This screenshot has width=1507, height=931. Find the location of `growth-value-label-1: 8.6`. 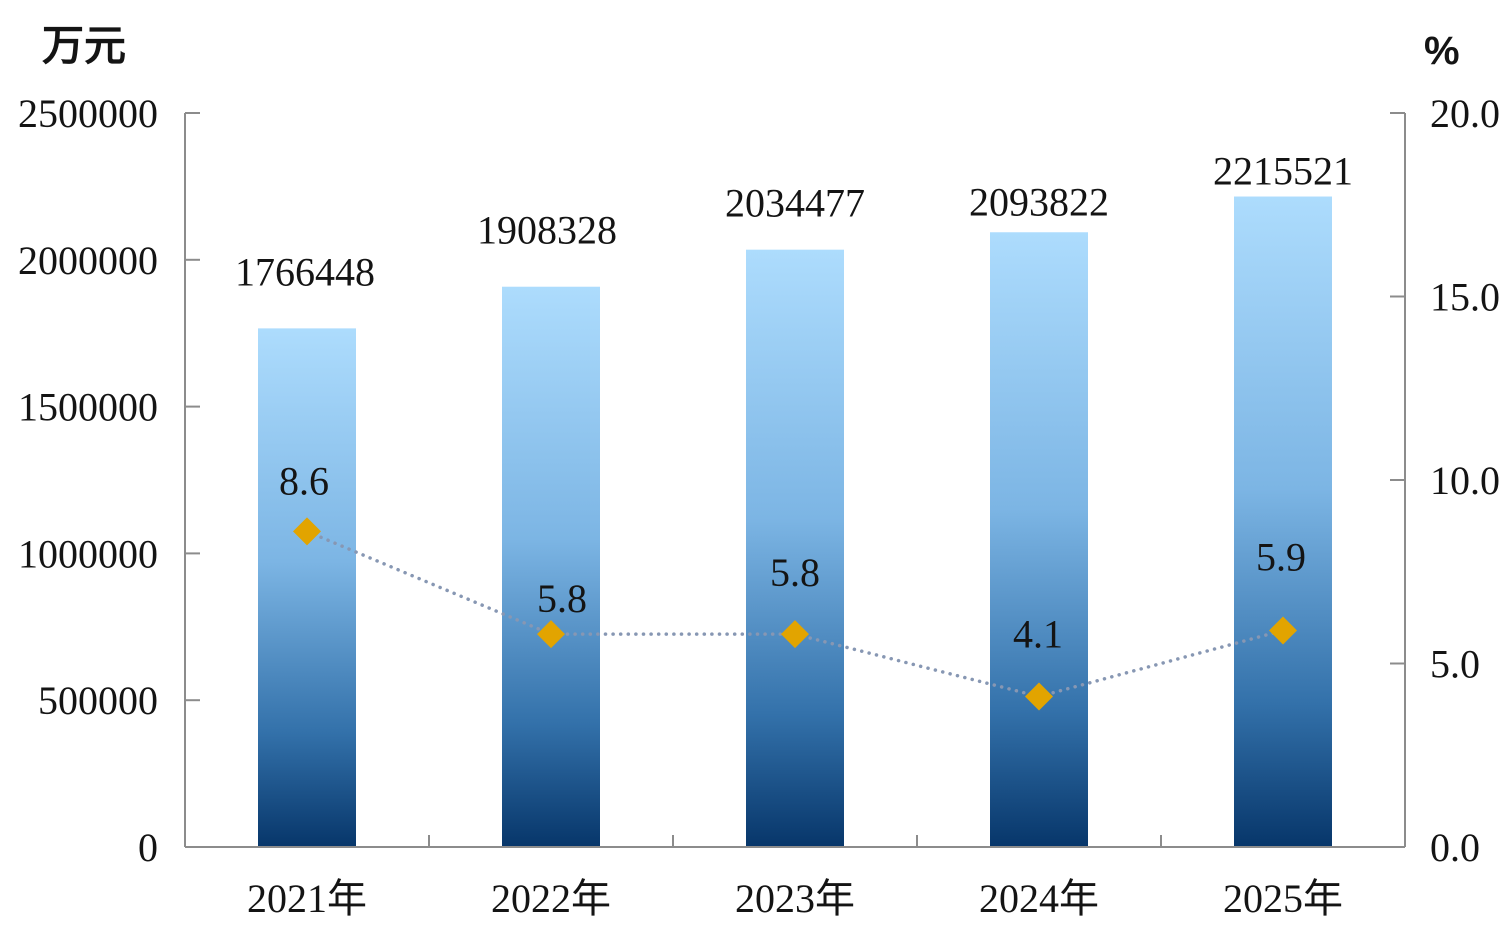

growth-value-label-1: 8.6 is located at coordinates (304, 480).